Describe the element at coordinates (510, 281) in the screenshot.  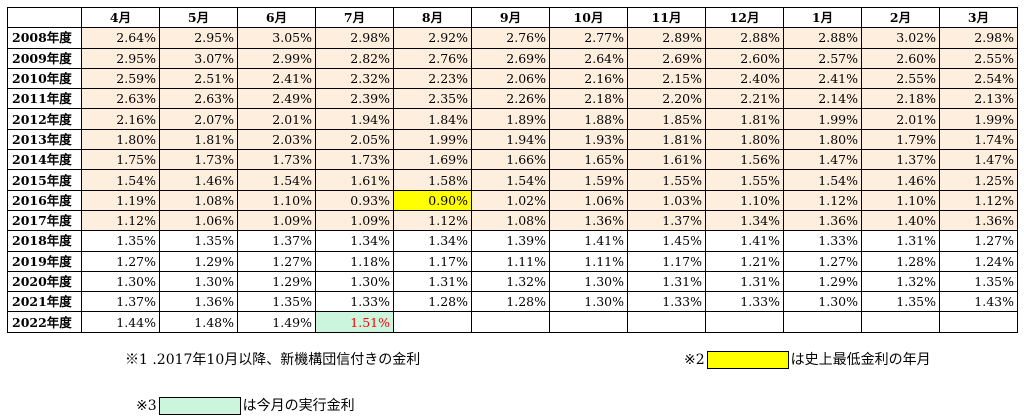
I see `rate-cell: 1.32%` at that location.